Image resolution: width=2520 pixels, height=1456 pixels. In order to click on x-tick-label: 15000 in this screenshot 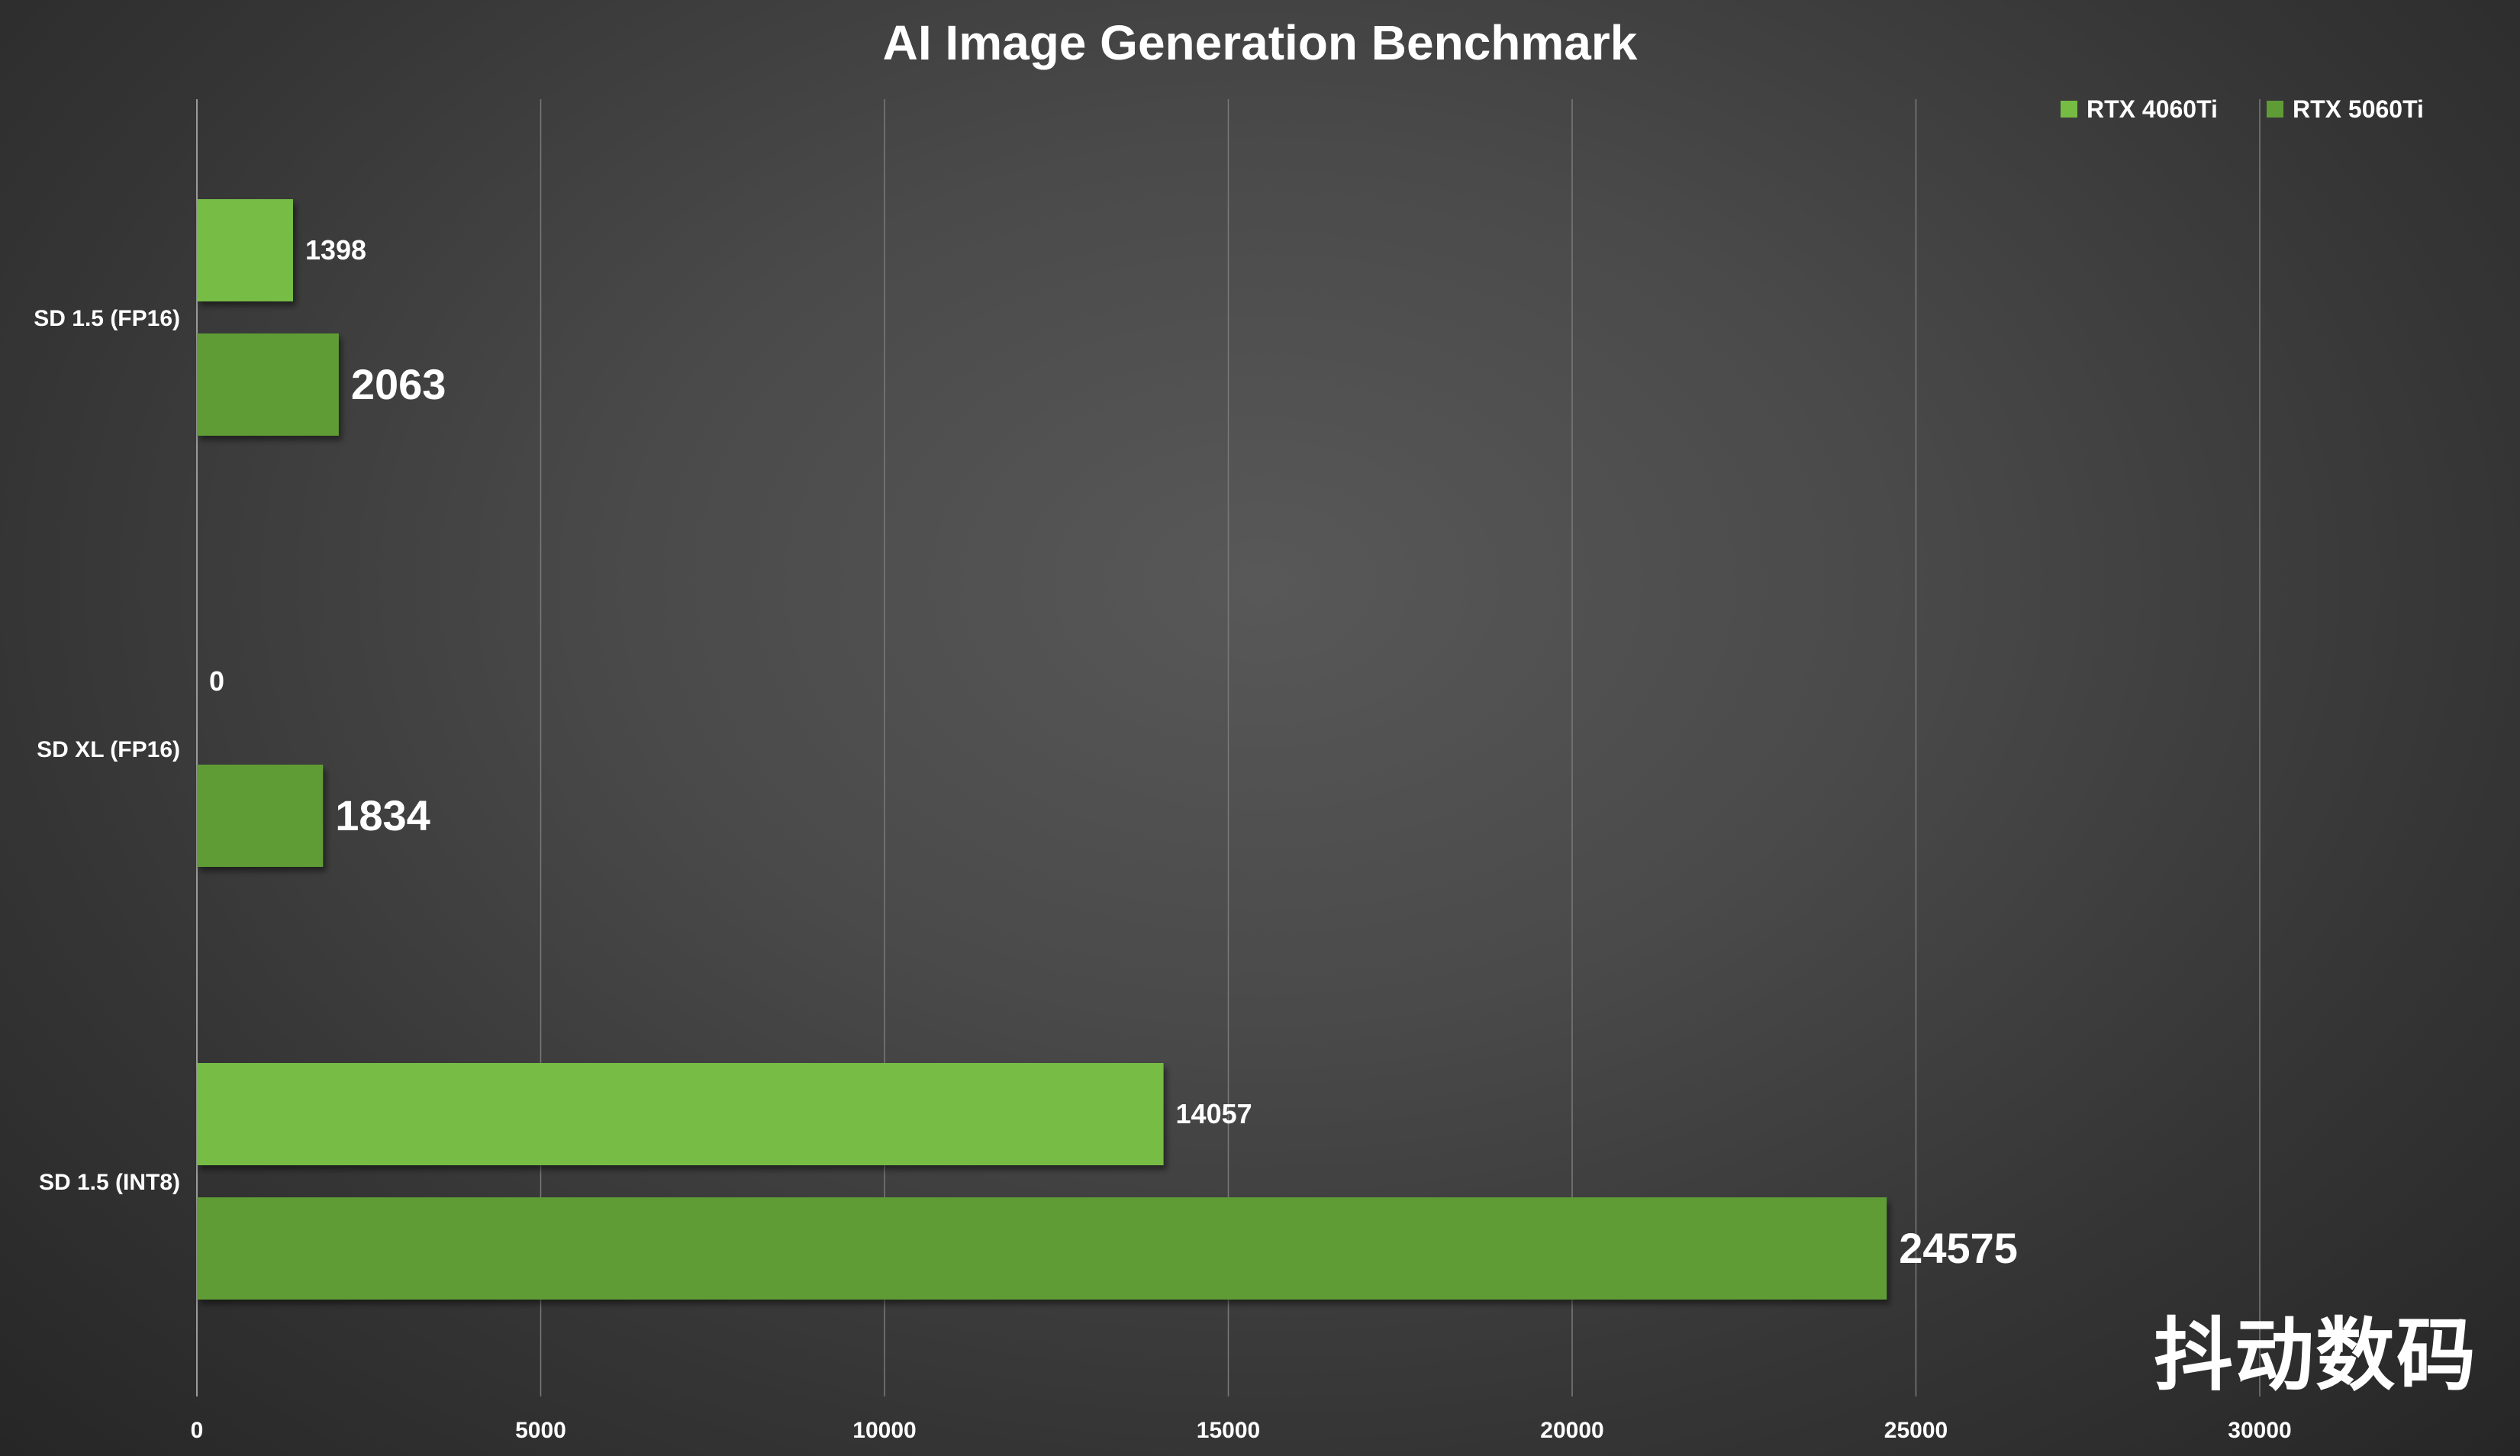, I will do `click(1228, 1430)`.